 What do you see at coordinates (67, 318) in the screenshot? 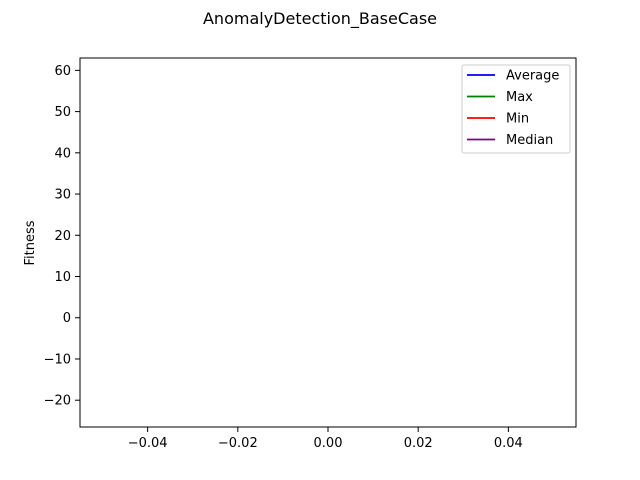
I see `y-tick-label: 0` at bounding box center [67, 318].